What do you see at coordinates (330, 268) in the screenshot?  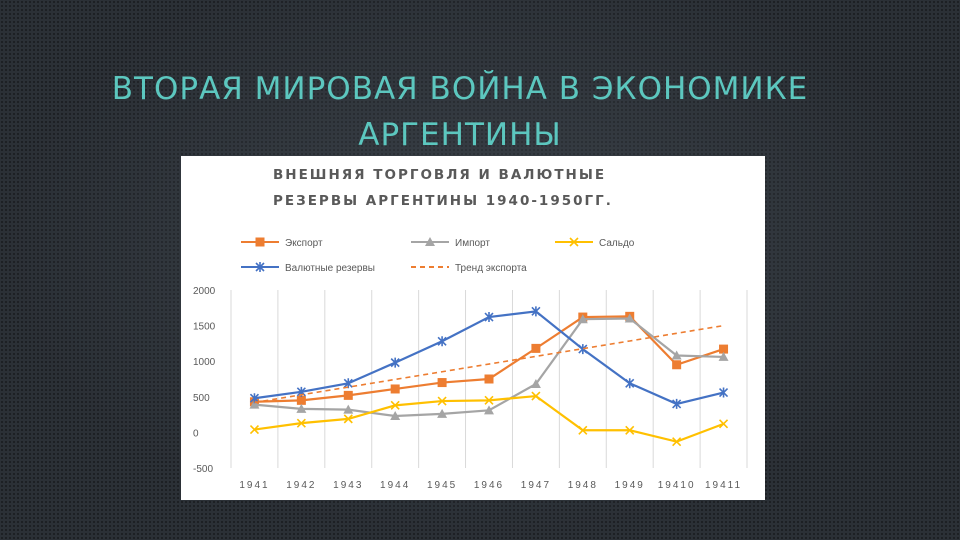 I see `legend-label: Валютные резервы` at bounding box center [330, 268].